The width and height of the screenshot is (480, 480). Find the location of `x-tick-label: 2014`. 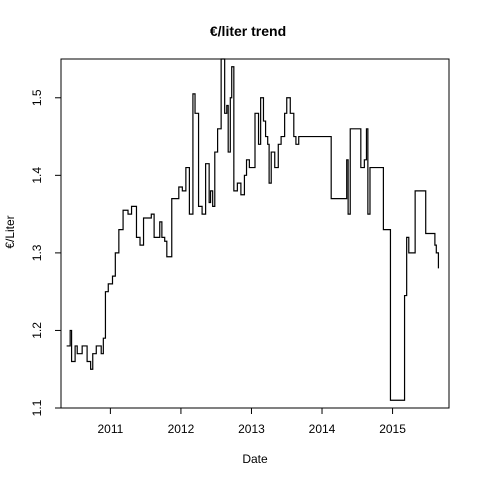

x-tick-label: 2014 is located at coordinates (322, 429).